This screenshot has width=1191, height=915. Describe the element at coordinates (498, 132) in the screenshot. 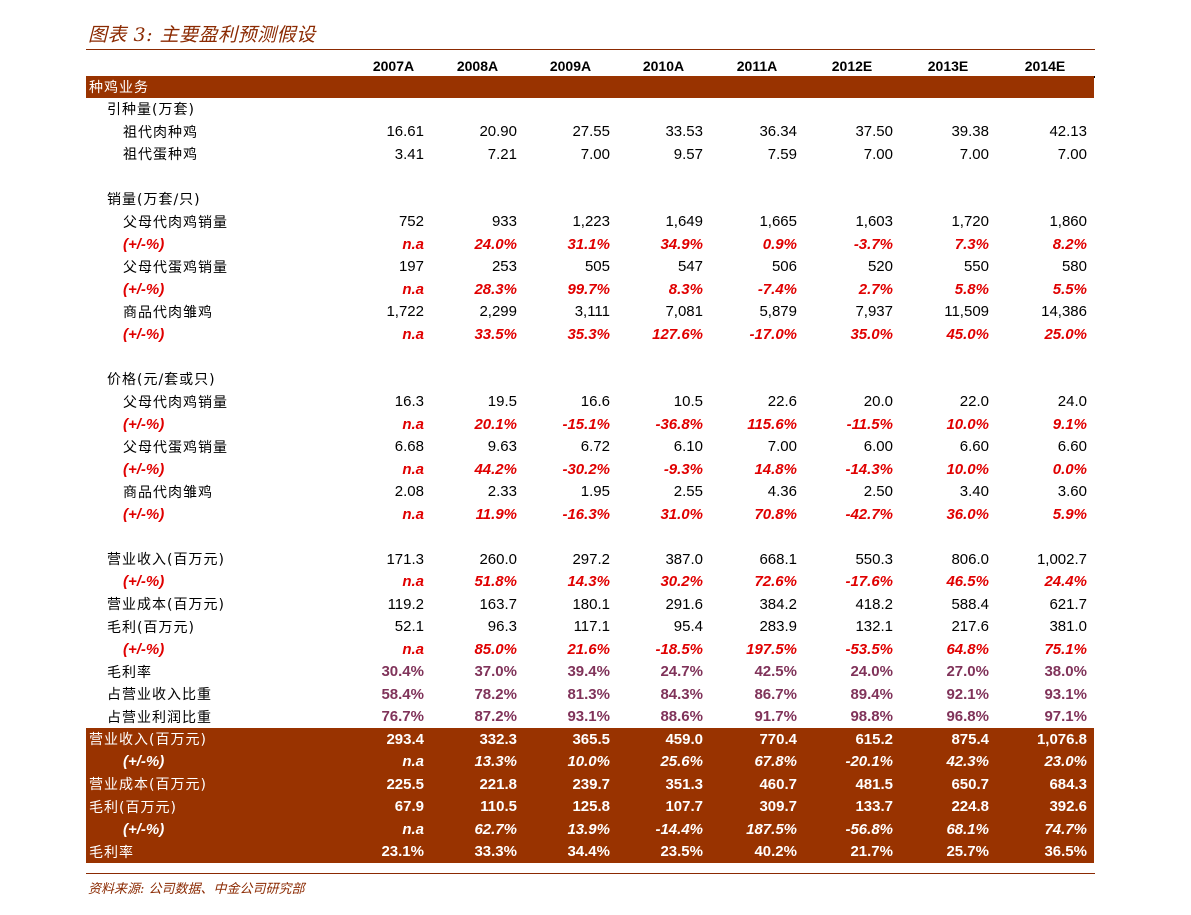

I see `value-cell: 20.90` at that location.